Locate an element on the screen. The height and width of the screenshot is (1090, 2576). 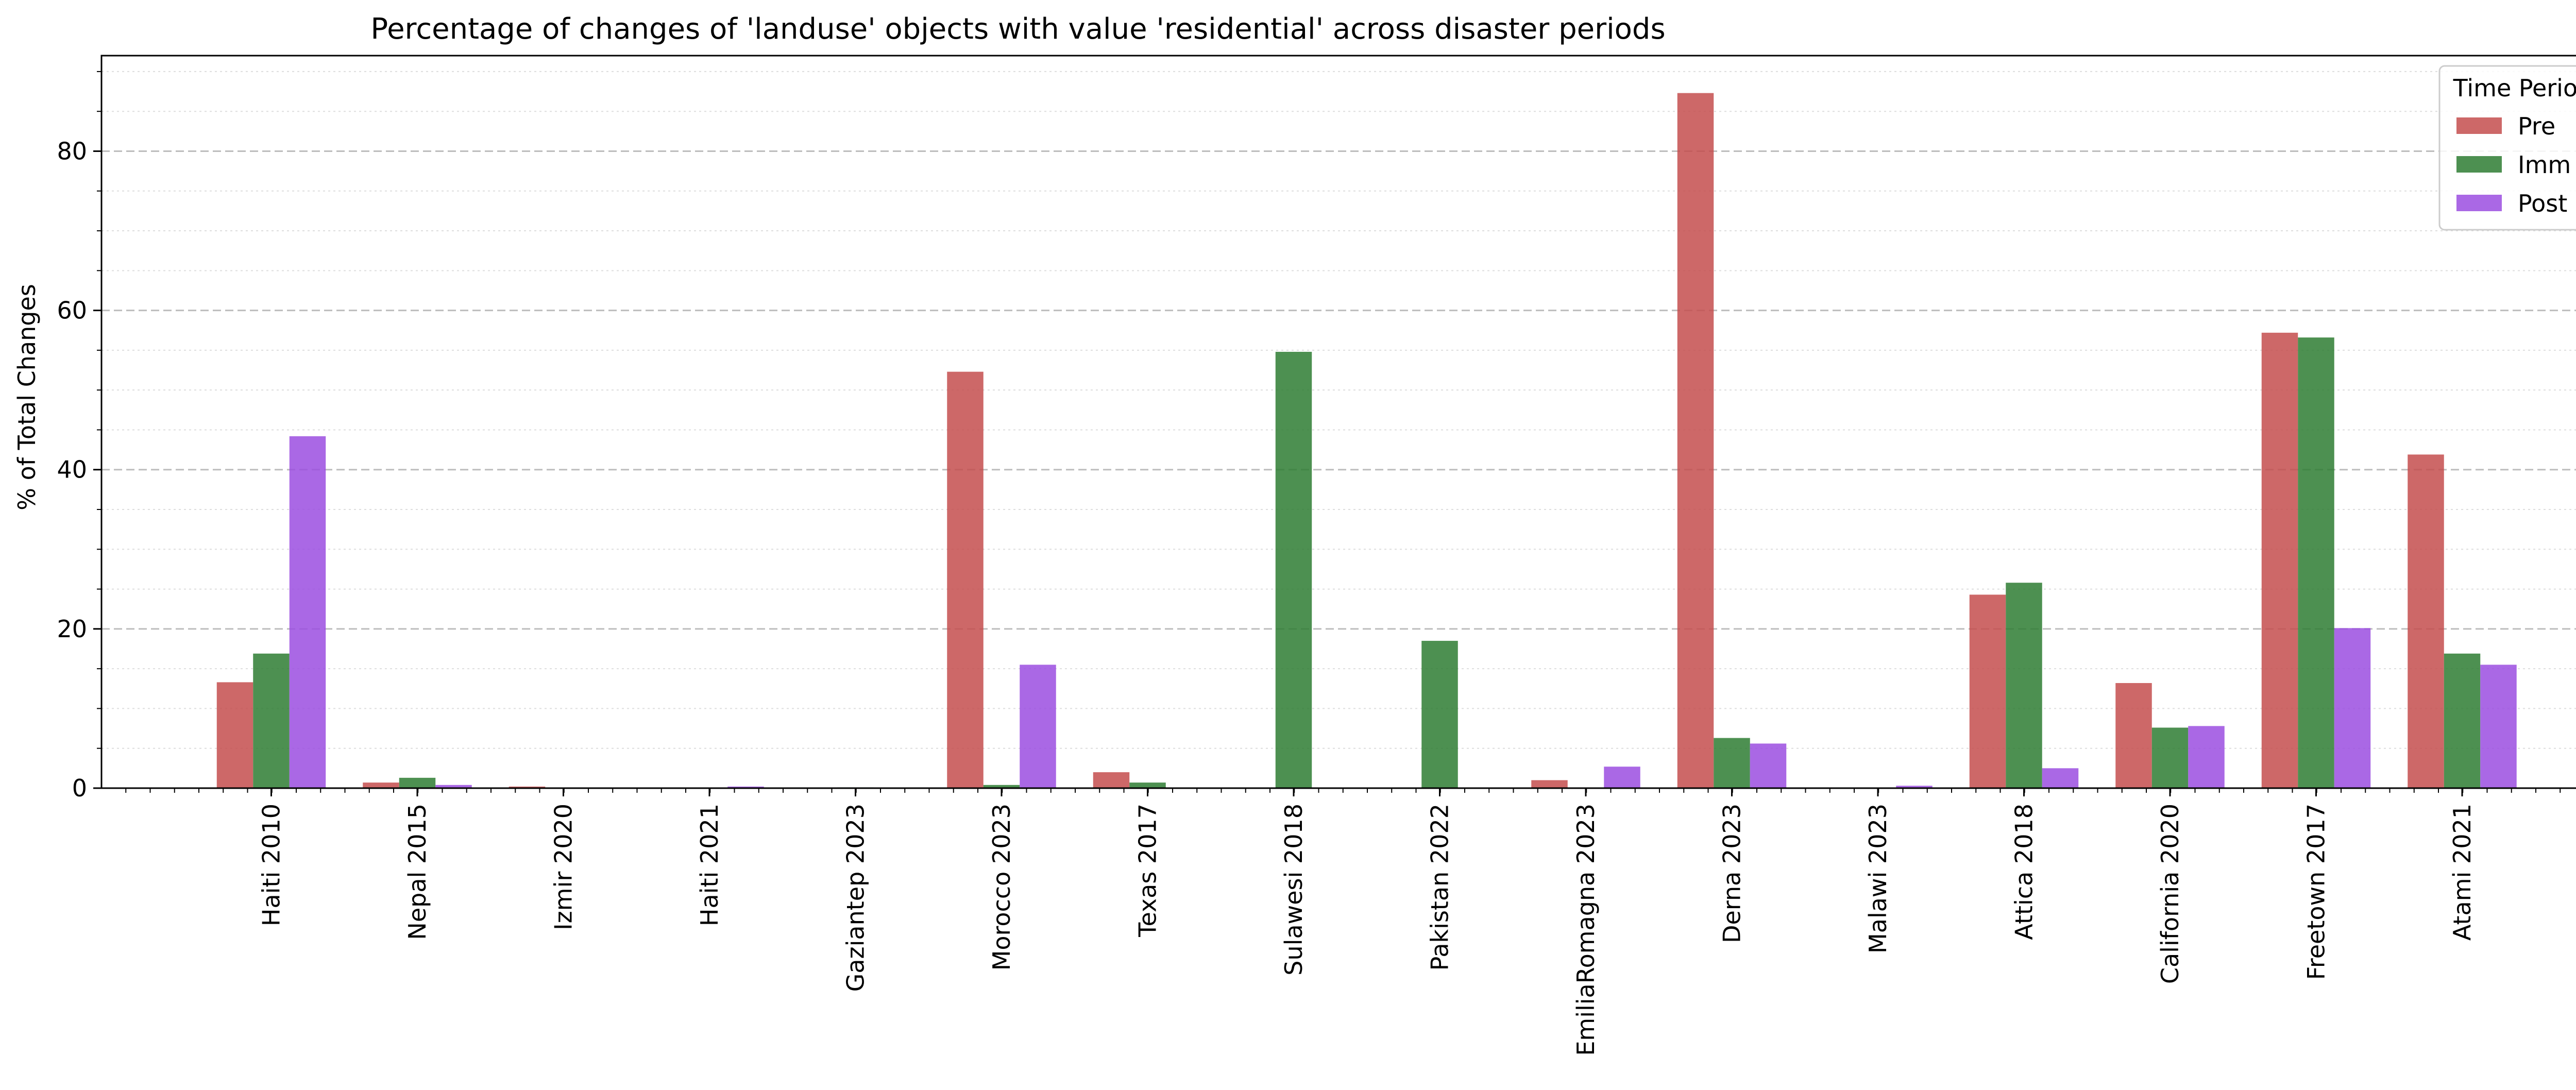
legend: Time Period Pre Imm Post is located at coordinates (2507, 148).